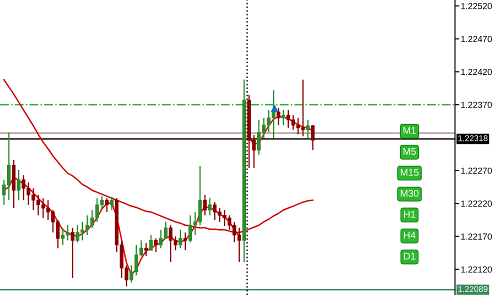  What do you see at coordinates (410, 130) in the screenshot?
I see `text: M1` at bounding box center [410, 130].